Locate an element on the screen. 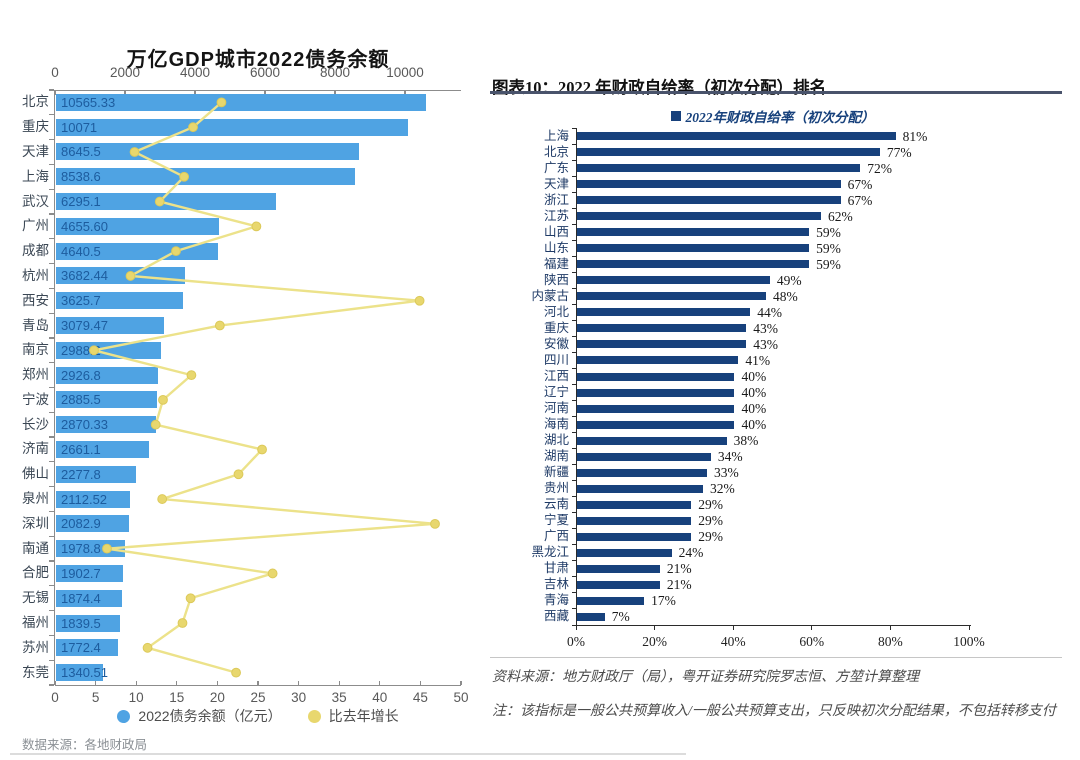  category-label: 西藏 is located at coordinates (556, 616).